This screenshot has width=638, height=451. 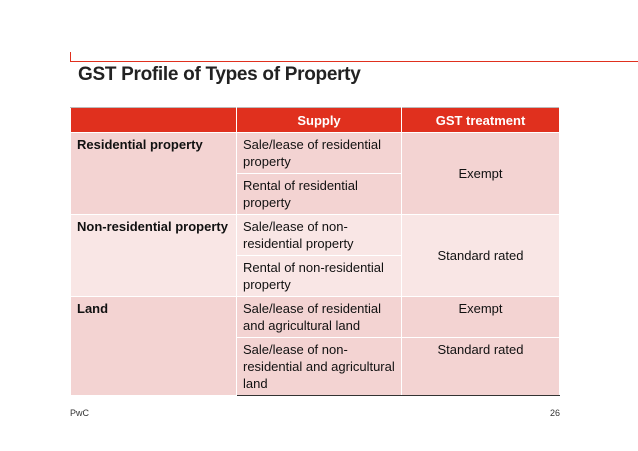 I want to click on table-row: Rental of non-residential property, so click(x=315, y=276).